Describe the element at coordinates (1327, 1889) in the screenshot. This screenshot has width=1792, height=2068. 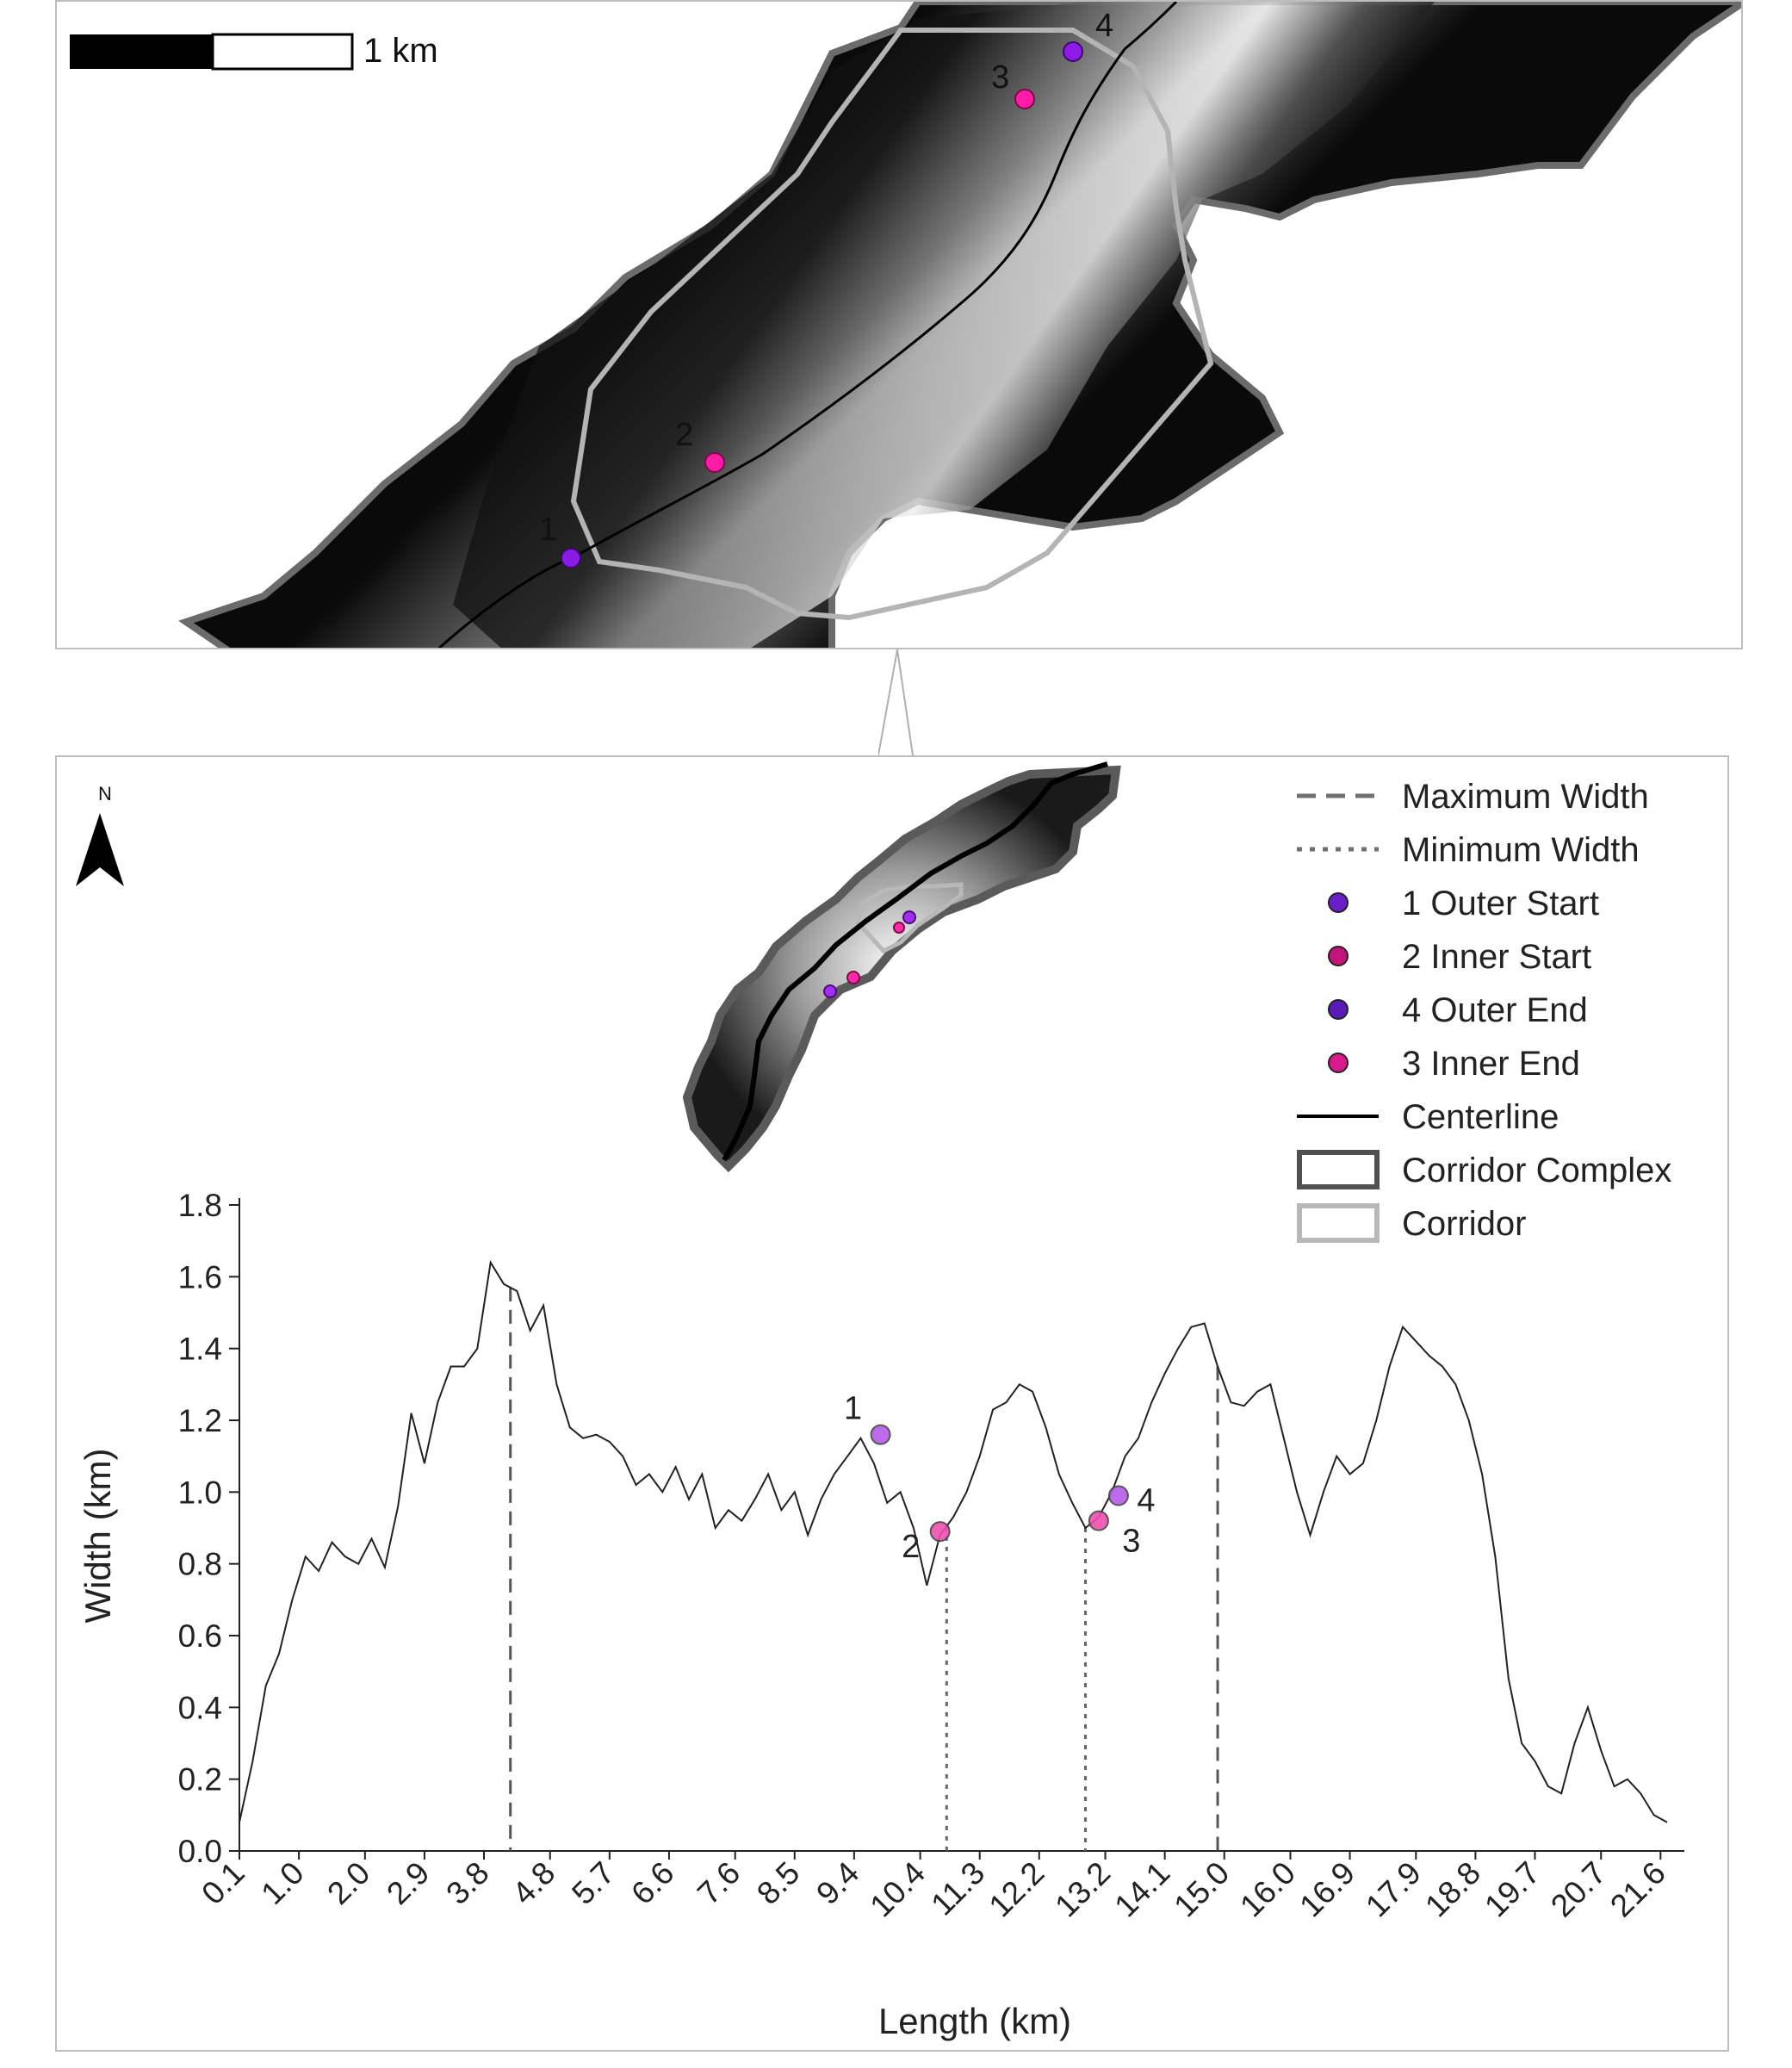
I see `x-tick-label: 16.9` at that location.